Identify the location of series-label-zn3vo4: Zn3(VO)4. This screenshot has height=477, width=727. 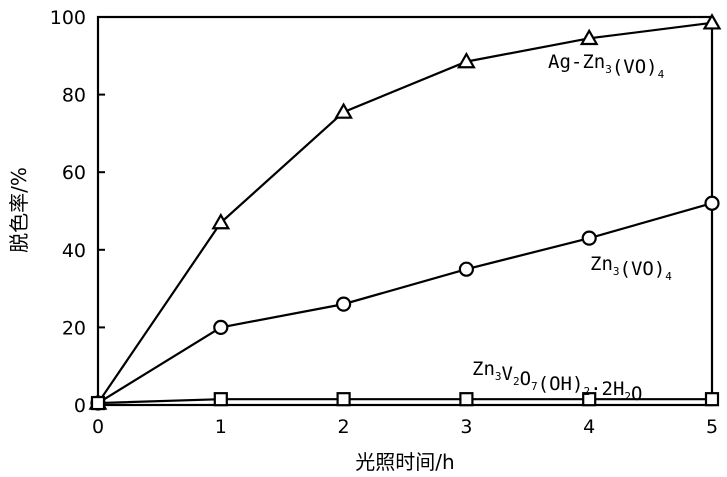
(631, 268).